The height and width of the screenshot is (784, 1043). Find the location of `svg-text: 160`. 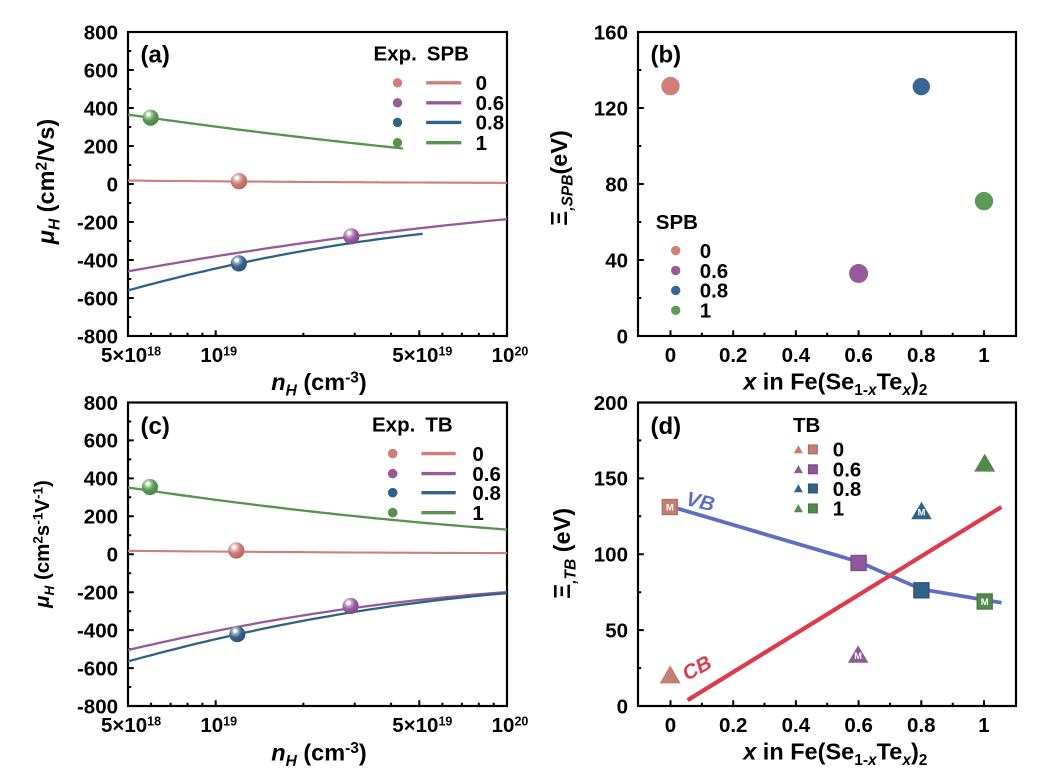

svg-text: 160 is located at coordinates (611, 32).